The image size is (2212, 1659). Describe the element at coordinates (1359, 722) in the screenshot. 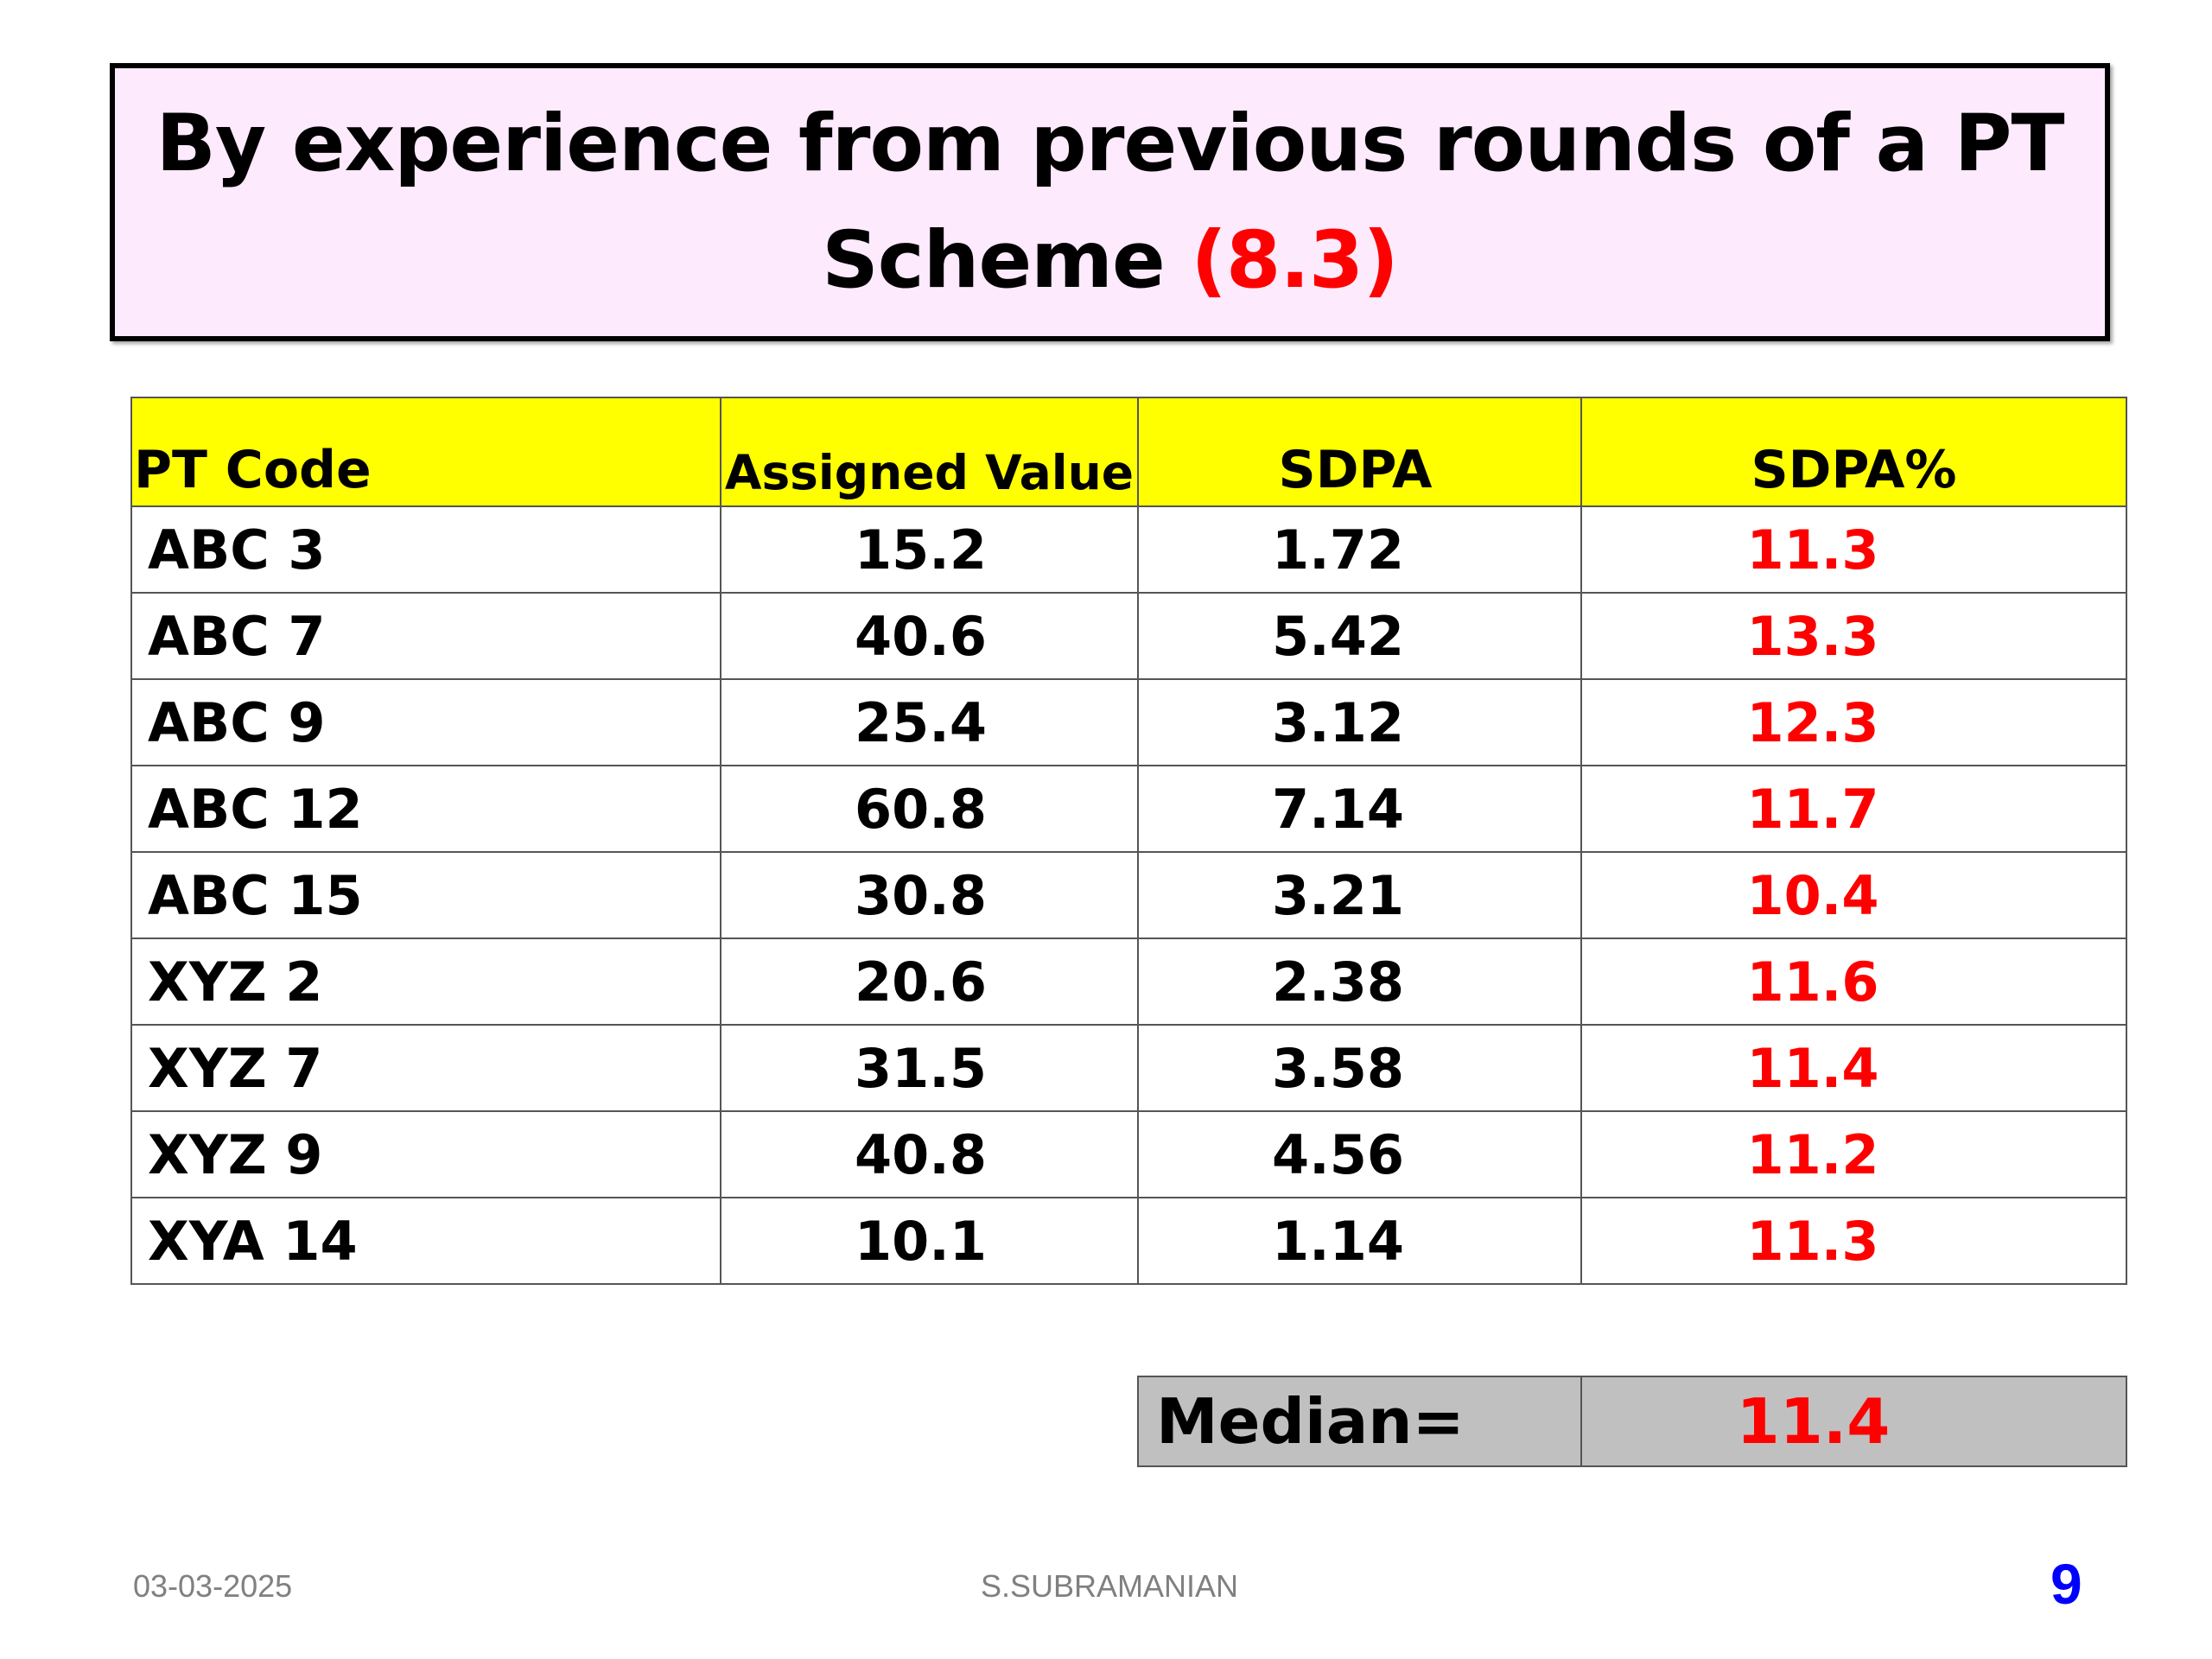

I see `cell-sdpa: 3.12` at that location.